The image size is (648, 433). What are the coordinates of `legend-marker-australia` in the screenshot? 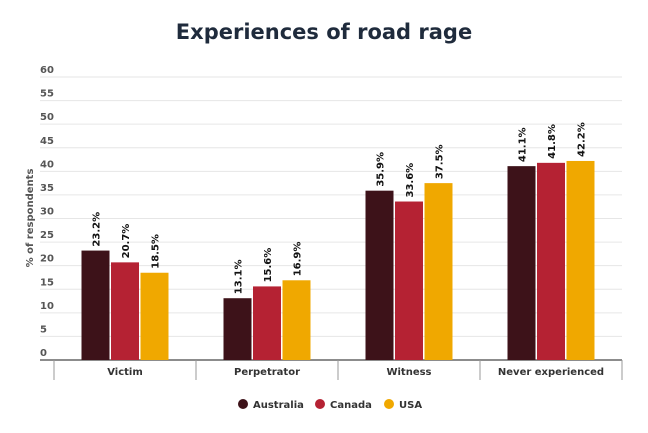 It's located at (243, 404).